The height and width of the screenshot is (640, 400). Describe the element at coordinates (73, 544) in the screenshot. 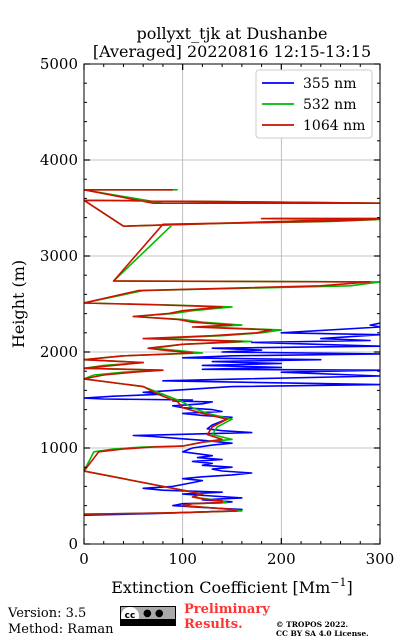

I see `y-tick-label: 0` at that location.